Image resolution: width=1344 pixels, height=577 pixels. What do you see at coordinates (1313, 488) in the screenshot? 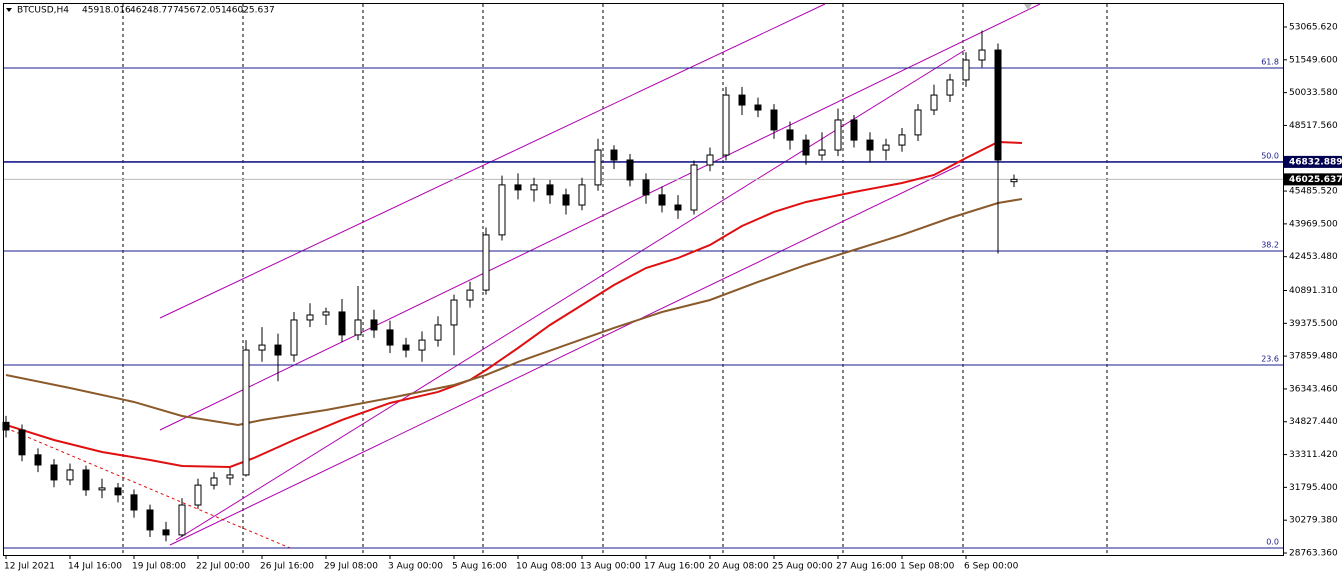
I see `y-tick-label: 31795.400` at bounding box center [1313, 488].